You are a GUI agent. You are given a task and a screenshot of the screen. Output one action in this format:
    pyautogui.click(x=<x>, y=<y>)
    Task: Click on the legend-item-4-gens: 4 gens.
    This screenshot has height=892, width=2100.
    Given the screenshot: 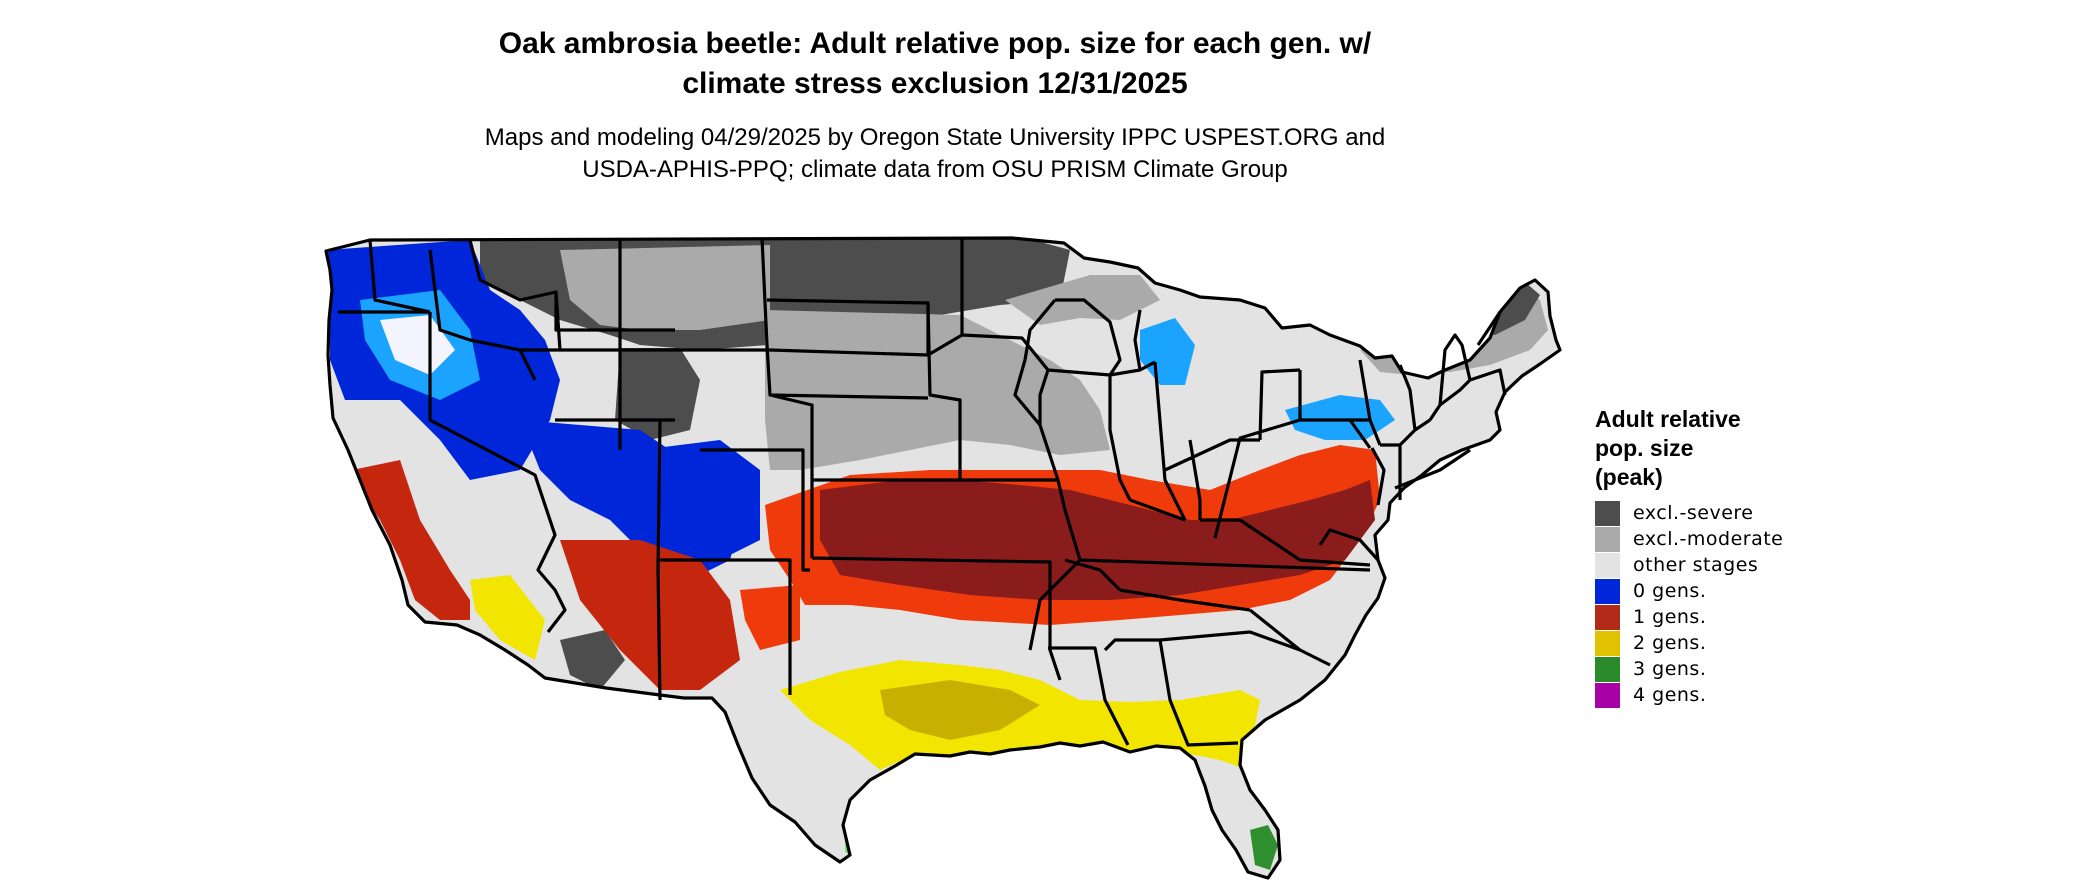 What is the action you would take?
    pyautogui.click(x=1745, y=695)
    